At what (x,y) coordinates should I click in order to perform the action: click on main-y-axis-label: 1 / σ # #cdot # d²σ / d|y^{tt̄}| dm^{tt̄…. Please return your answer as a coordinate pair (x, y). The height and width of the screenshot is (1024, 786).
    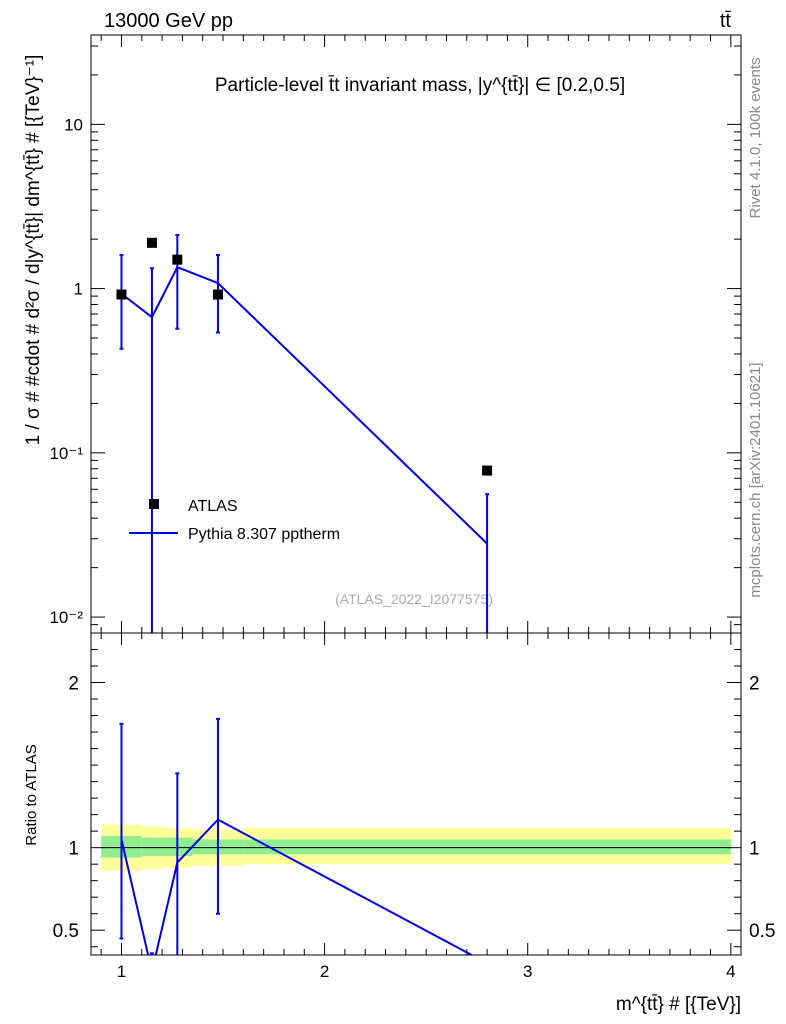
    Looking at the image, I should click on (33, 250).